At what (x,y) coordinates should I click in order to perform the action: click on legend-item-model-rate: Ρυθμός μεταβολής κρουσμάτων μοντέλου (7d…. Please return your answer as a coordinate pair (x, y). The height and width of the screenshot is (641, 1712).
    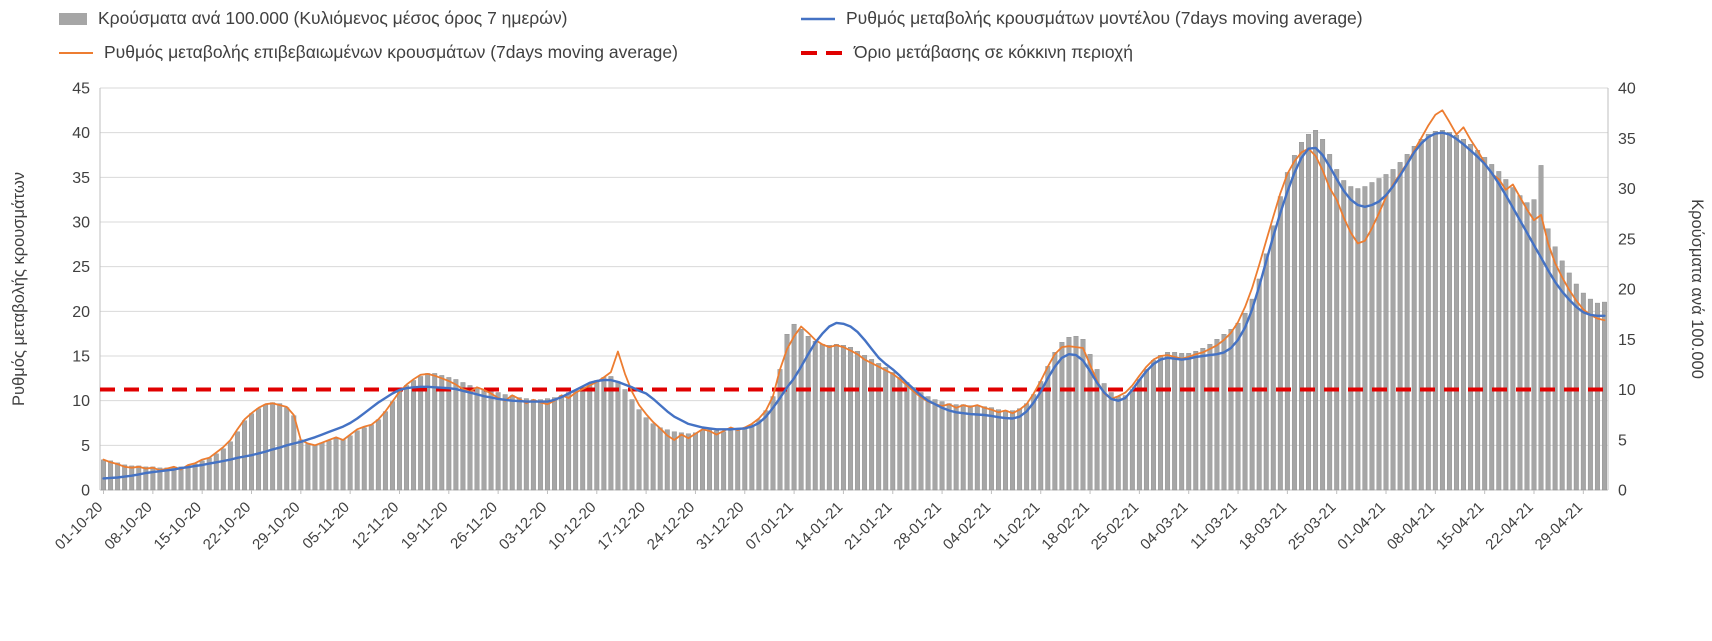
    Looking at the image, I should click on (1081, 18).